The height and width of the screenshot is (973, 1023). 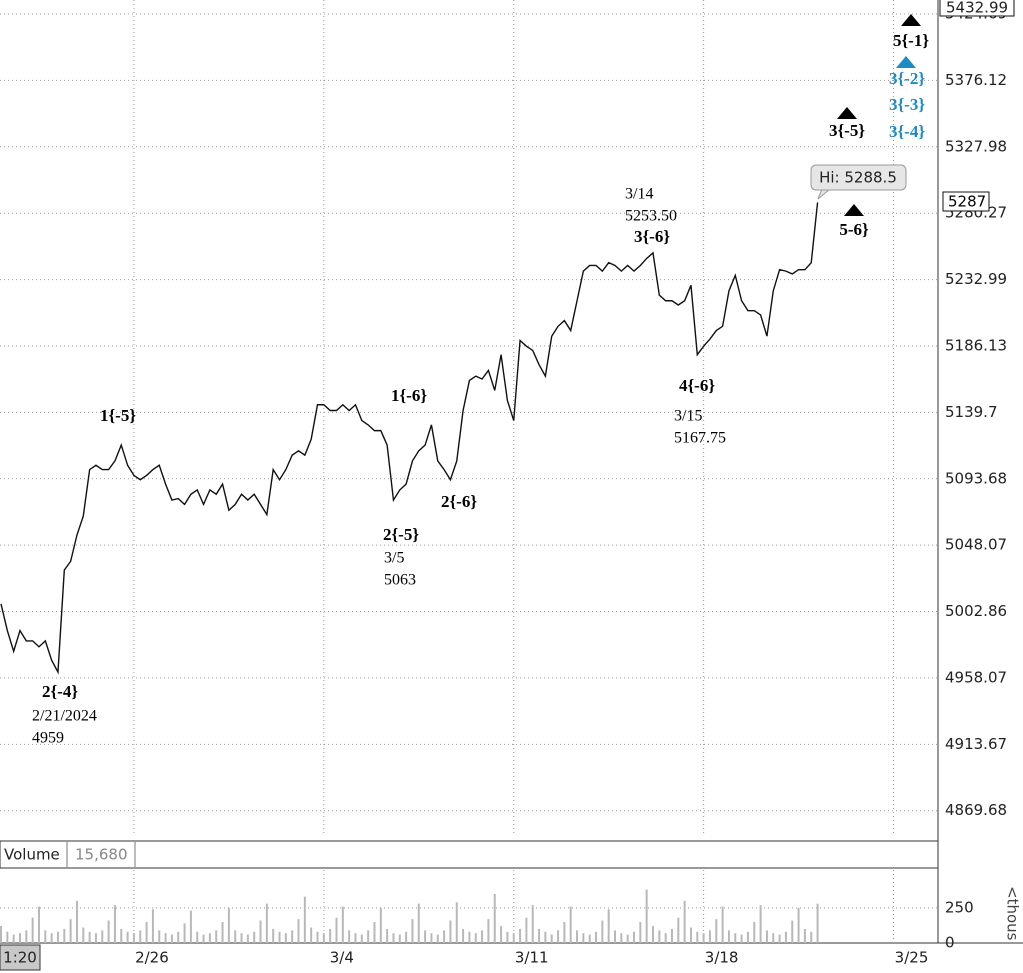 What do you see at coordinates (60, 691) in the screenshot?
I see `wave-label: 2{-4}` at bounding box center [60, 691].